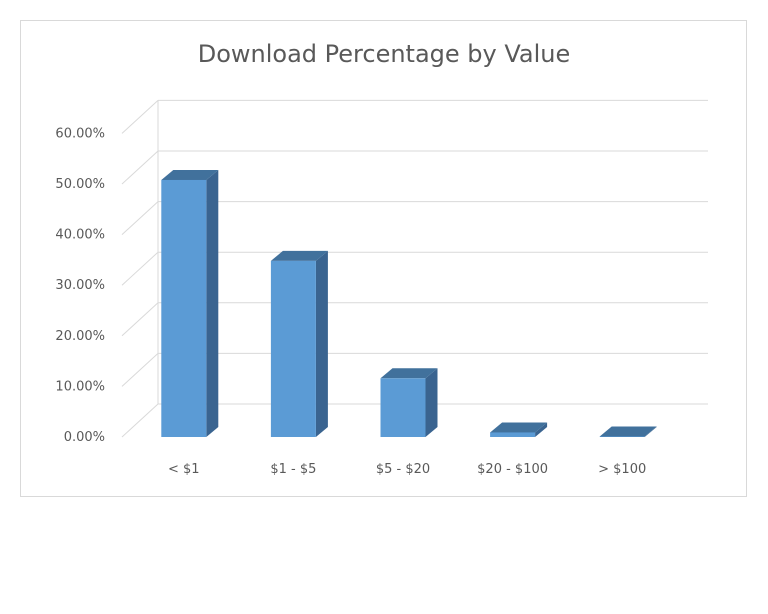 The width and height of the screenshot is (768, 614). Describe the element at coordinates (80, 235) in the screenshot. I see `y-tick-label: 40.00%` at that location.